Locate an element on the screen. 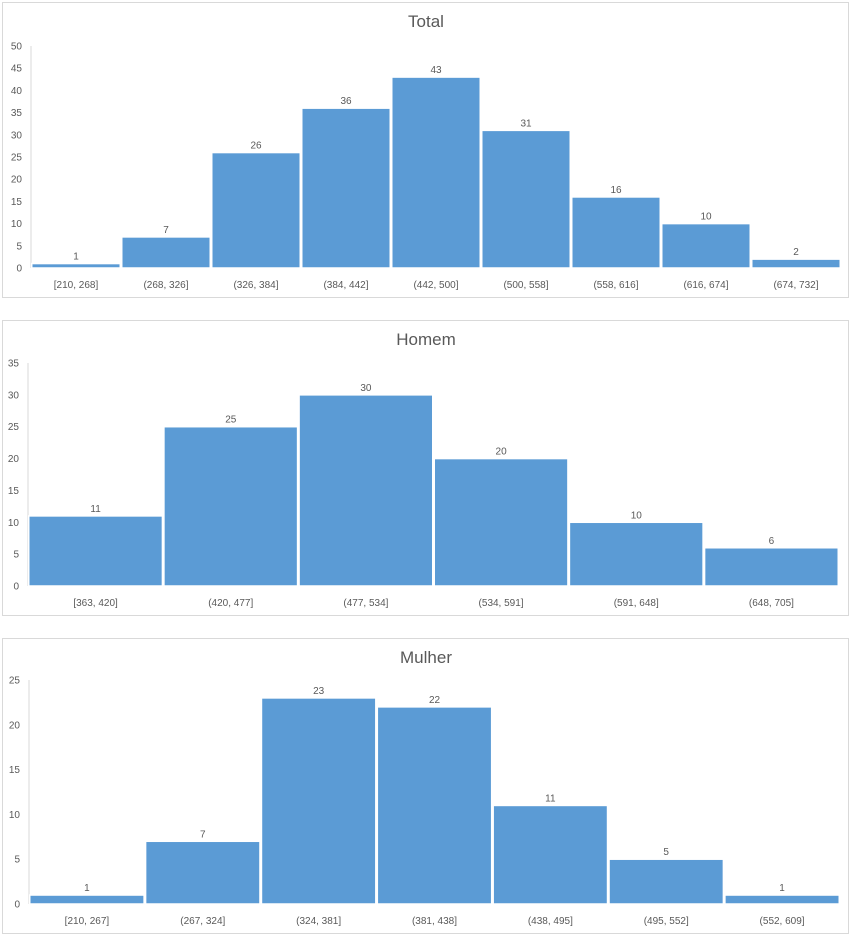  y-tick-label: 50 is located at coordinates (17, 47).